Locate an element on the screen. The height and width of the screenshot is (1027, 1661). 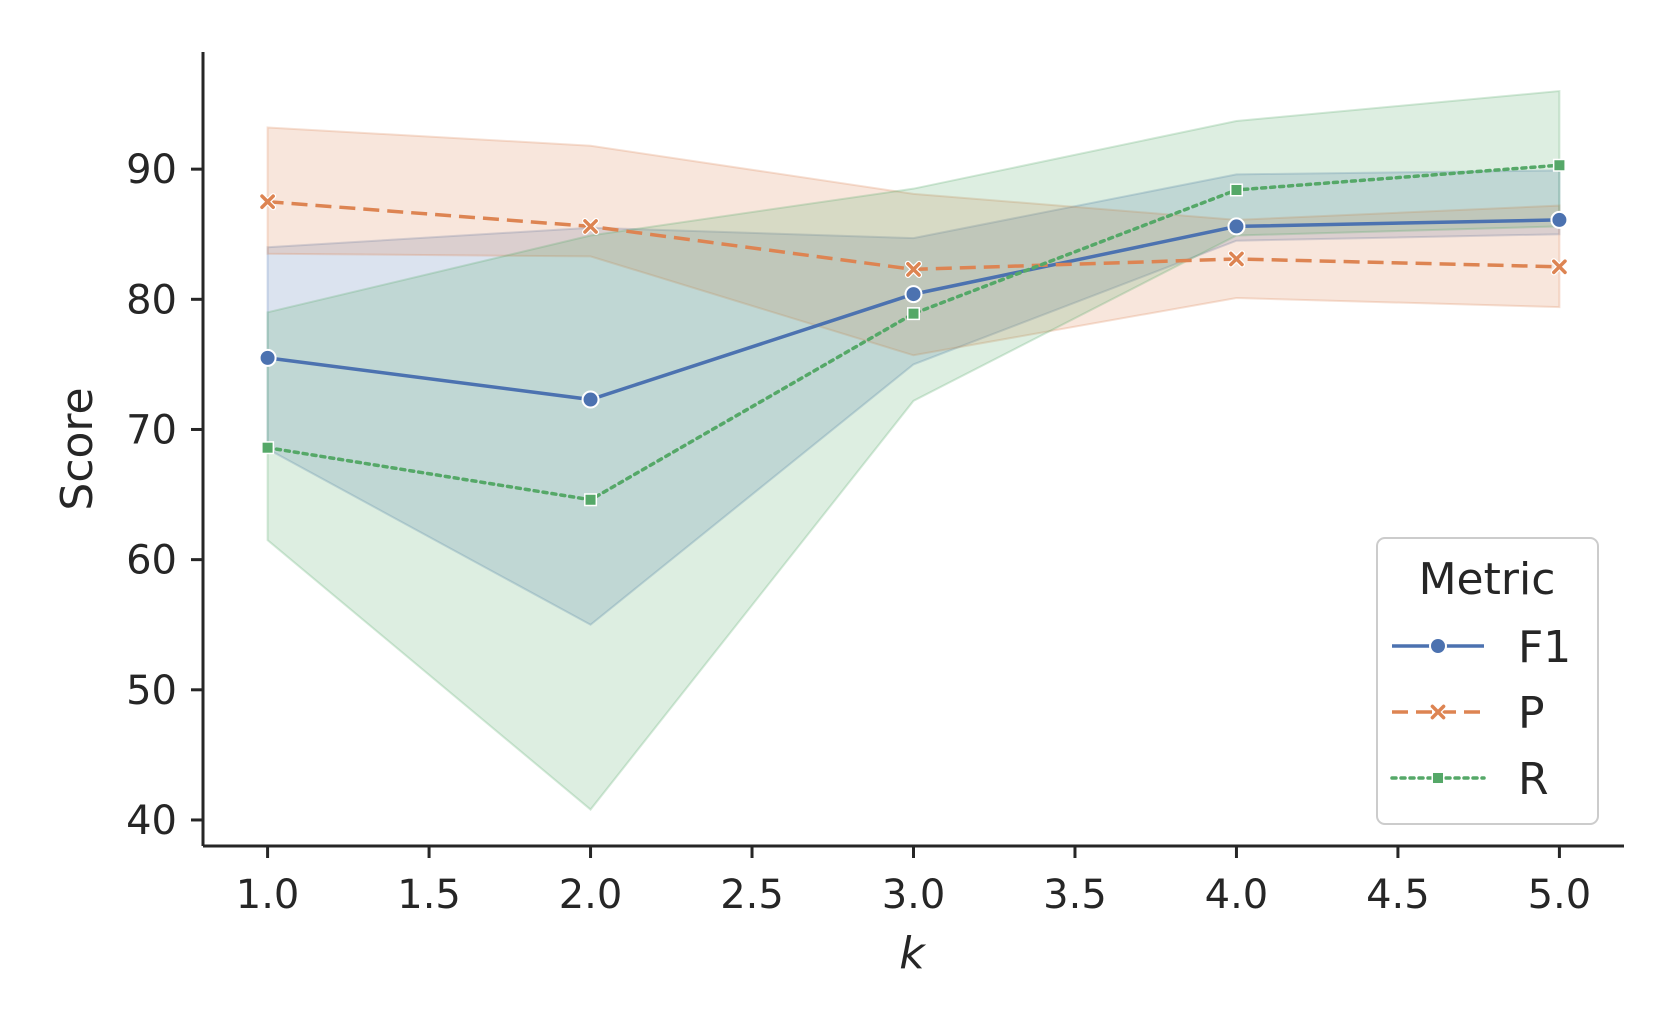
x-tick-label: 2.5 is located at coordinates (752, 895).